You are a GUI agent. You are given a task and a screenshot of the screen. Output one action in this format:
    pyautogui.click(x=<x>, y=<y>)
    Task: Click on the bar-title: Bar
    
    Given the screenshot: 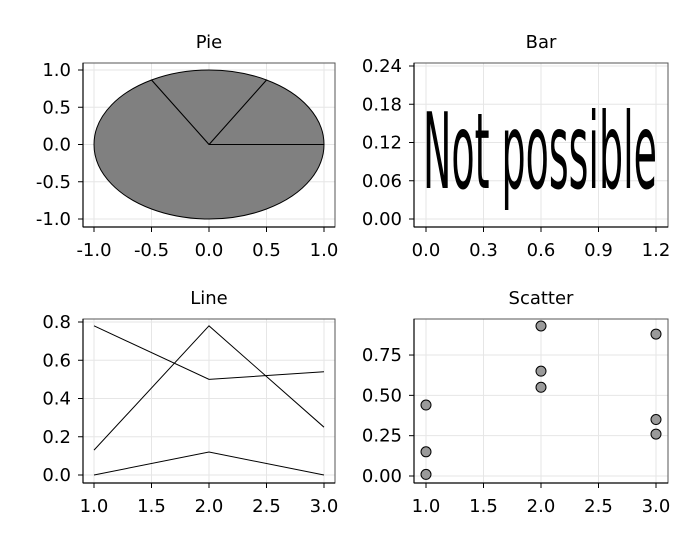 What is the action you would take?
    pyautogui.click(x=541, y=42)
    